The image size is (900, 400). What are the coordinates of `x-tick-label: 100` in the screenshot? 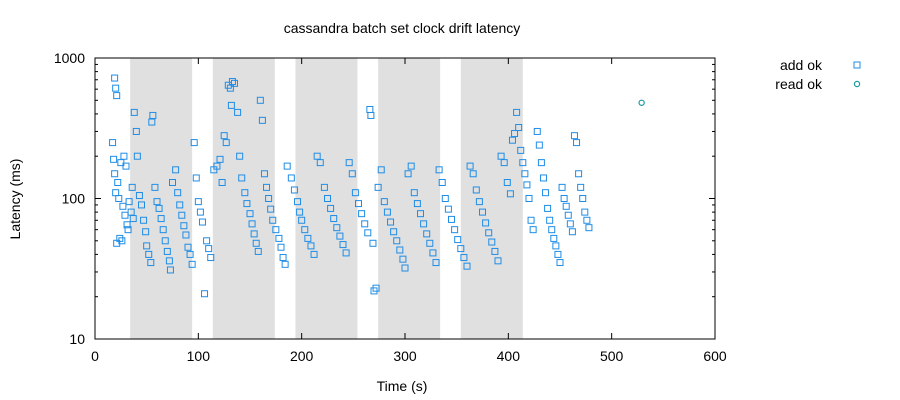 It's located at (199, 356).